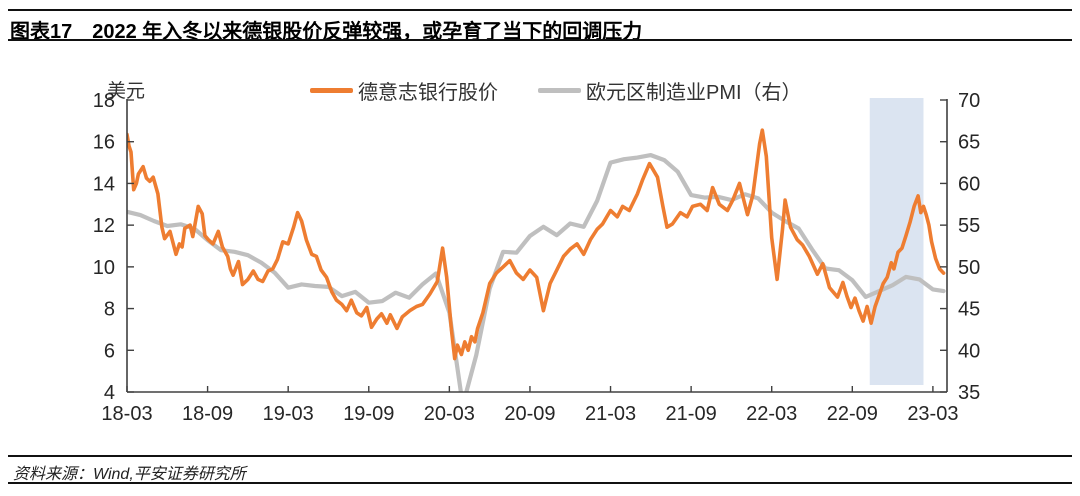 The width and height of the screenshot is (1080, 496). What do you see at coordinates (969, 143) in the screenshot?
I see `right-axis-tick-label: 65` at bounding box center [969, 143].